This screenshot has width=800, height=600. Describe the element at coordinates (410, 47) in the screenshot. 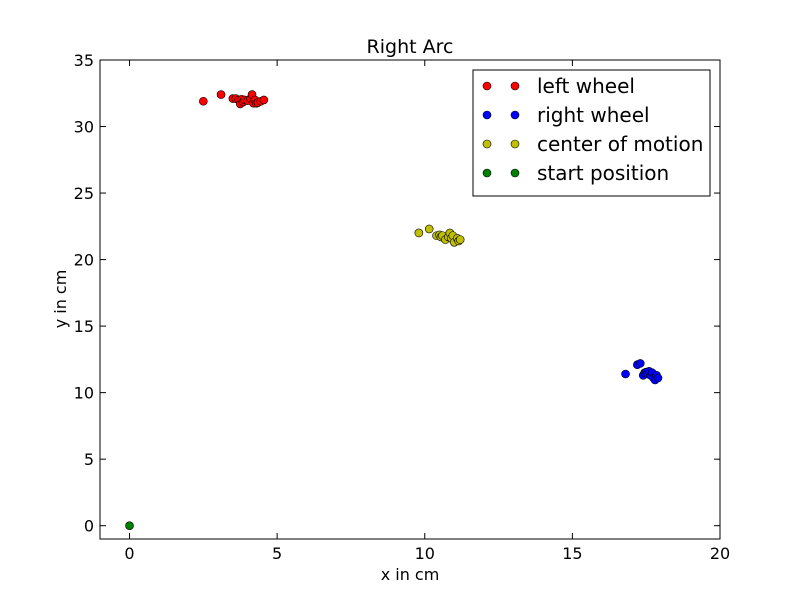

I see `chart-title: Right Arc` at that location.